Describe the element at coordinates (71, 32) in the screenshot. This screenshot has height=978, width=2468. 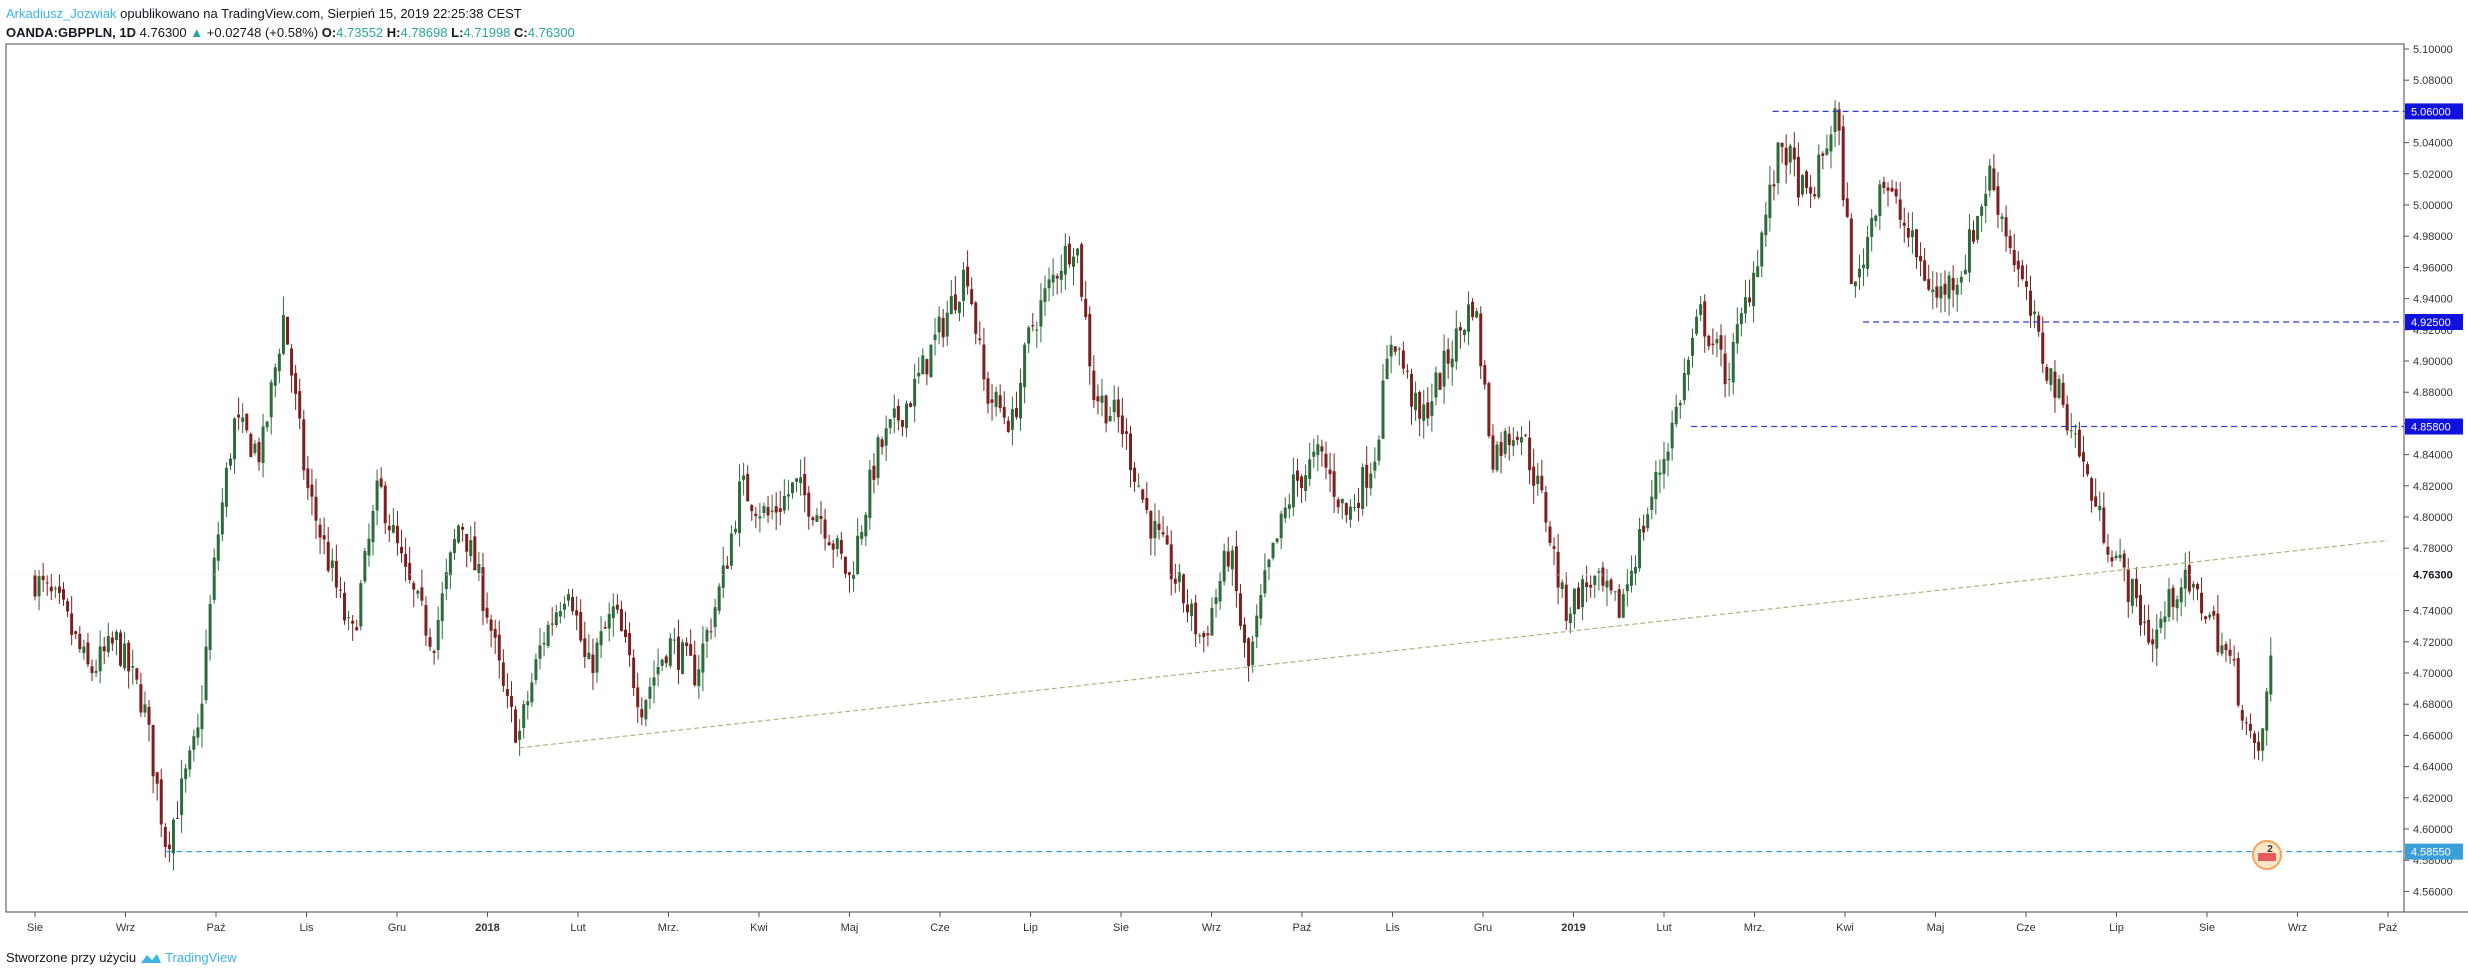
I see `symbol-label: OANDA:GBPPLN, 1D` at that location.